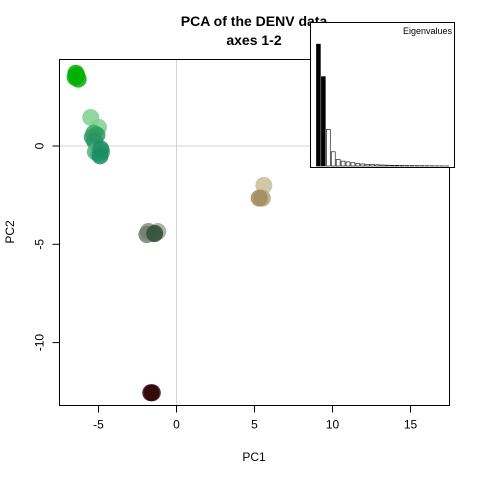 The image size is (480, 480). What do you see at coordinates (254, 457) in the screenshot?
I see `x-axis-label: PC1` at bounding box center [254, 457].